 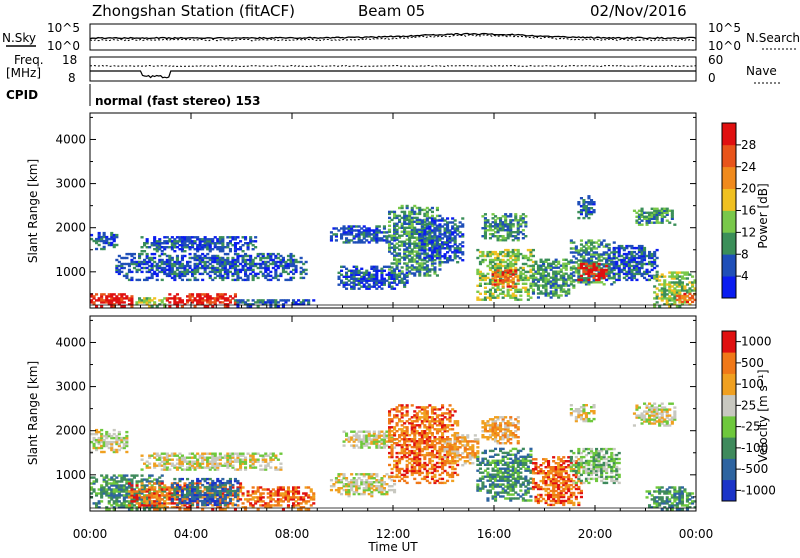 I want to click on data-region, so click(x=205, y=492).